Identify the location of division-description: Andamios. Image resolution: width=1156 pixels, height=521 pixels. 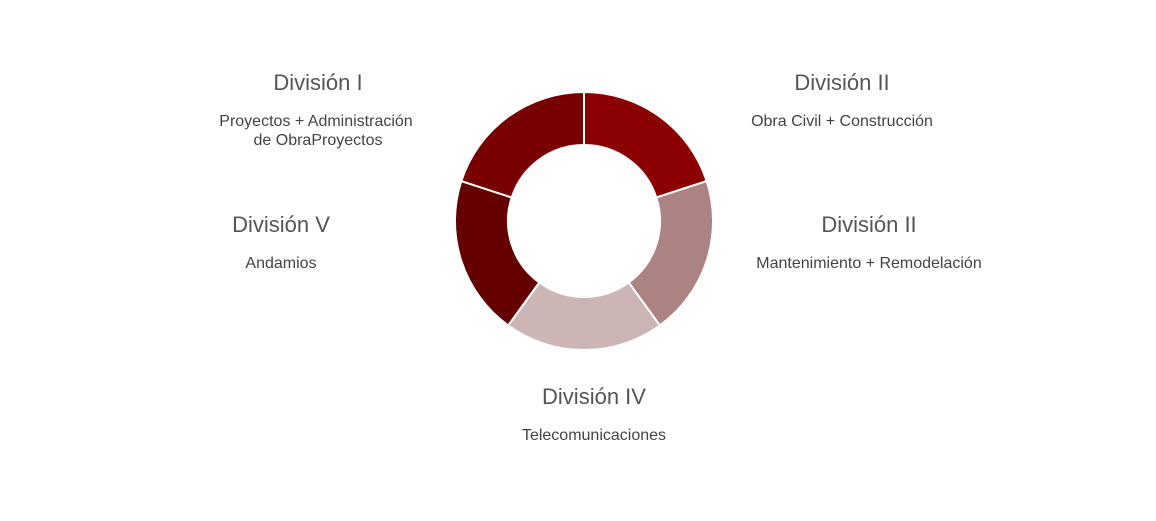
(280, 263).